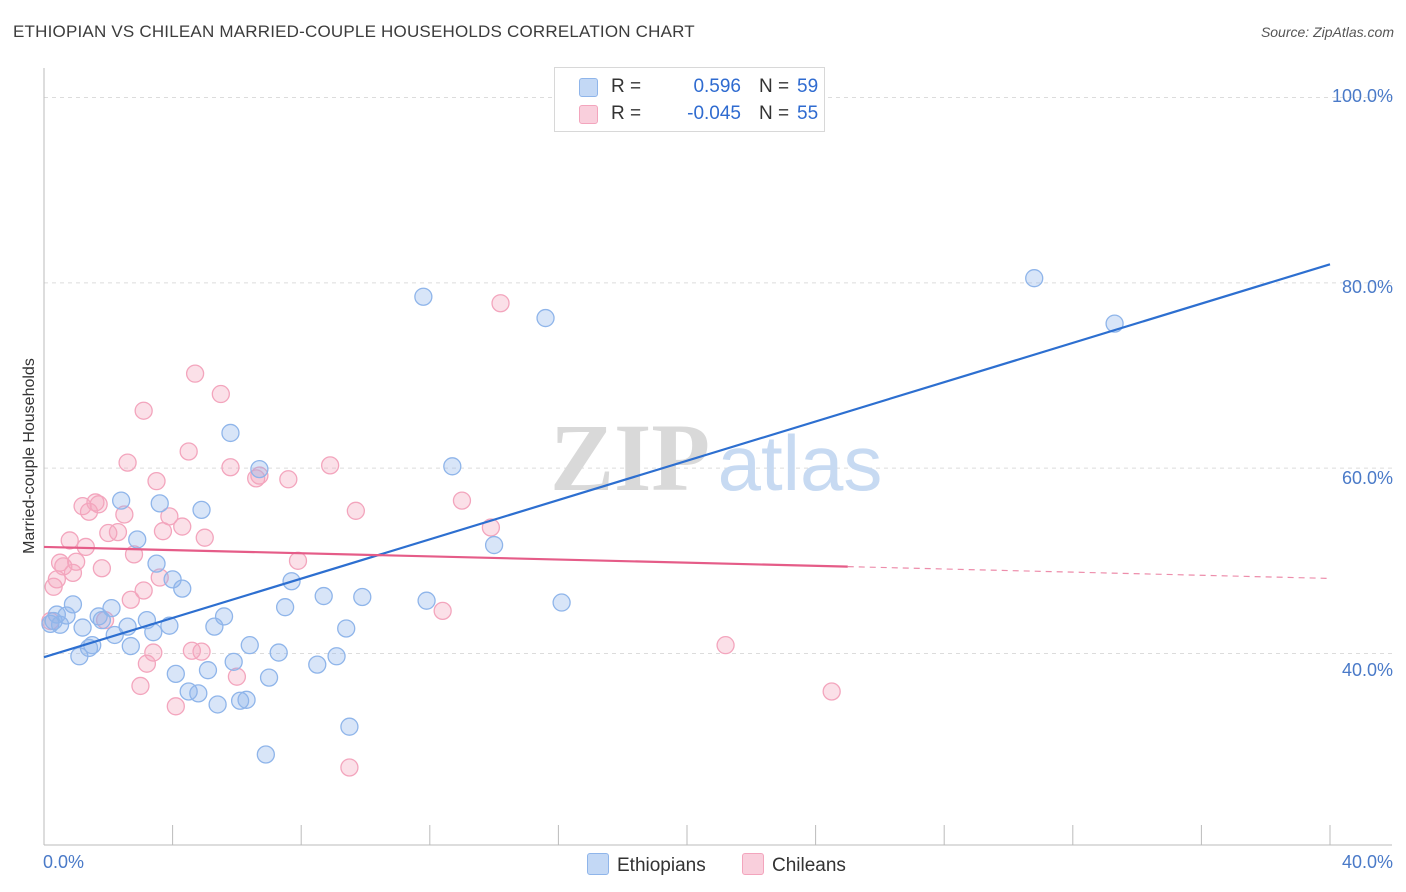 The height and width of the screenshot is (892, 1406). I want to click on legend-item-chileans: Chileans, so click(794, 865).